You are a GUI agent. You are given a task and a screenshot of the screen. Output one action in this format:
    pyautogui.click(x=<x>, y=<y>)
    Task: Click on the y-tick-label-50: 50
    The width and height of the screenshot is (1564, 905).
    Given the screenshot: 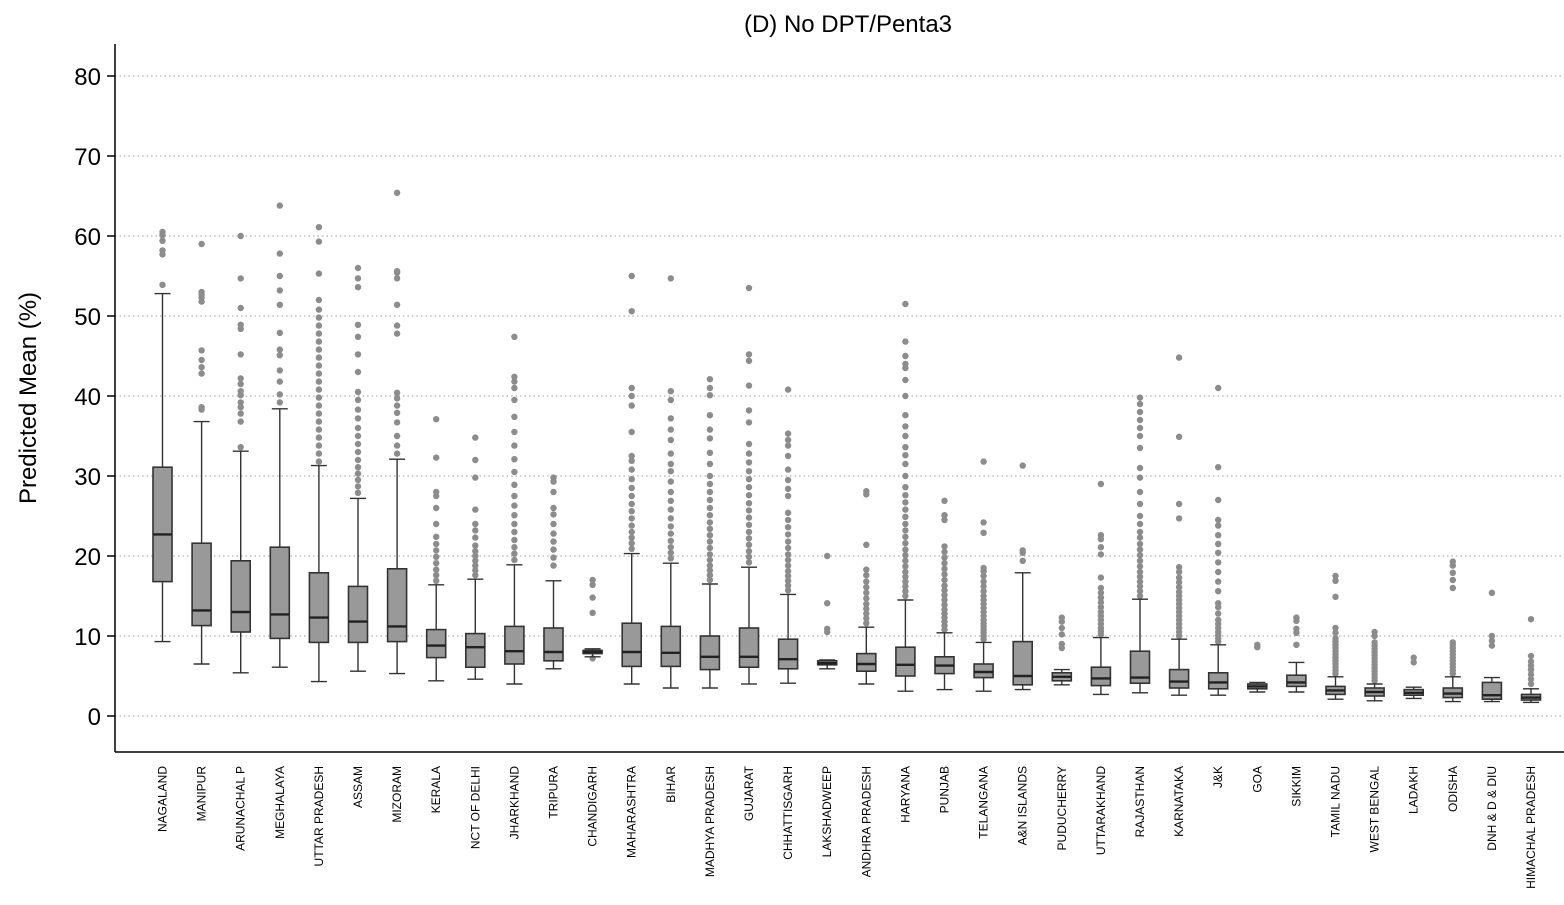 What is the action you would take?
    pyautogui.click(x=87, y=317)
    